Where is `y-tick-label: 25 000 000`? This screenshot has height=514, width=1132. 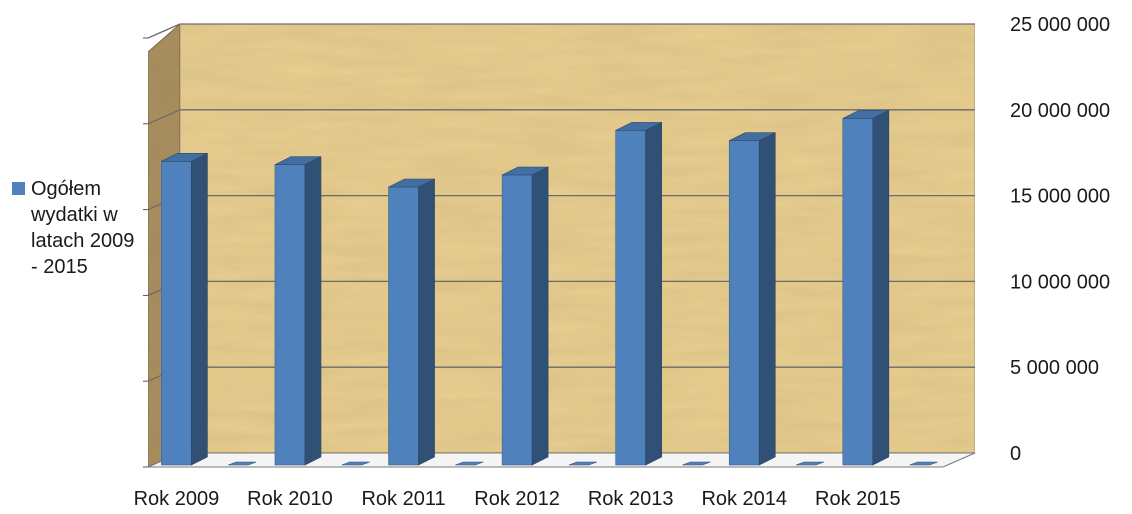
y-tick-label: 25 000 000 is located at coordinates (1060, 25).